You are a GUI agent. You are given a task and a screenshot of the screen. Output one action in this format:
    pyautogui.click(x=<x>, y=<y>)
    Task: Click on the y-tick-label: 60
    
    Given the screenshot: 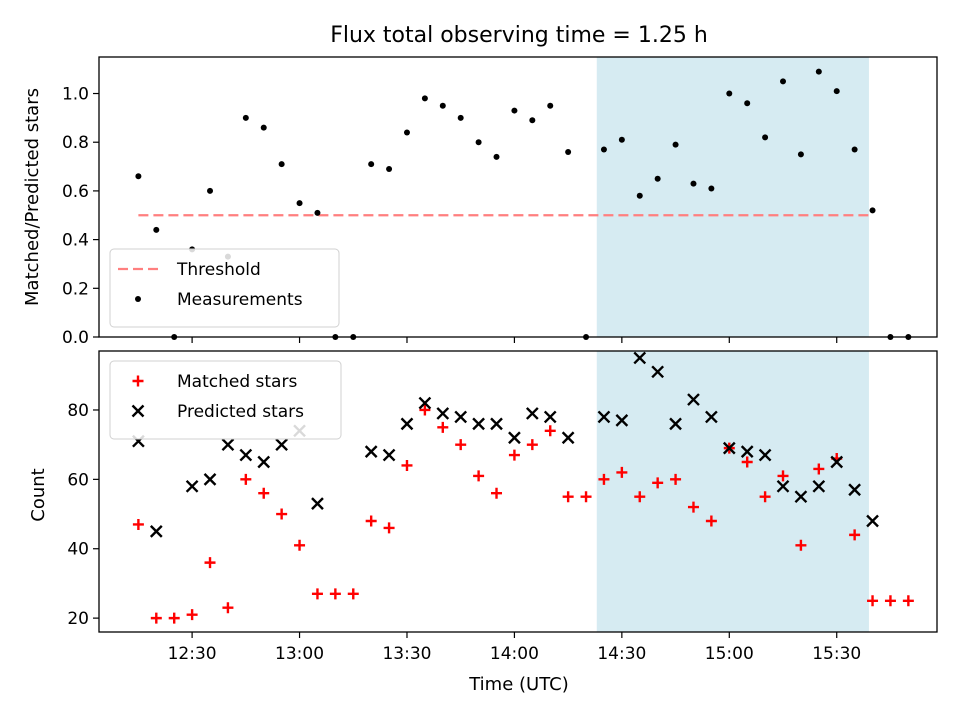 What is the action you would take?
    pyautogui.click(x=78, y=480)
    